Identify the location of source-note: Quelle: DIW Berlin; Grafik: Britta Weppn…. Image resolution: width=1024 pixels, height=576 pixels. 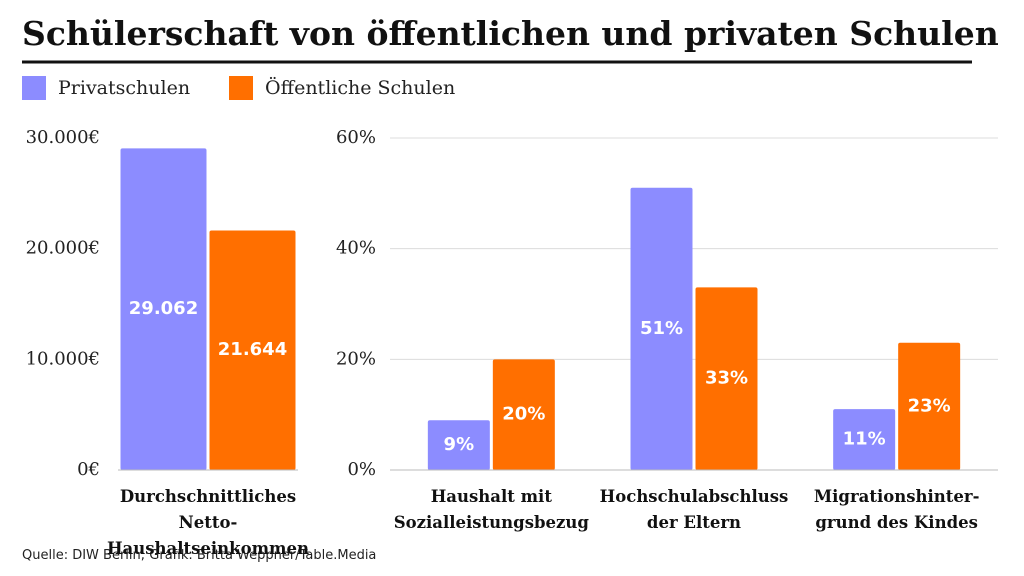
(199, 555).